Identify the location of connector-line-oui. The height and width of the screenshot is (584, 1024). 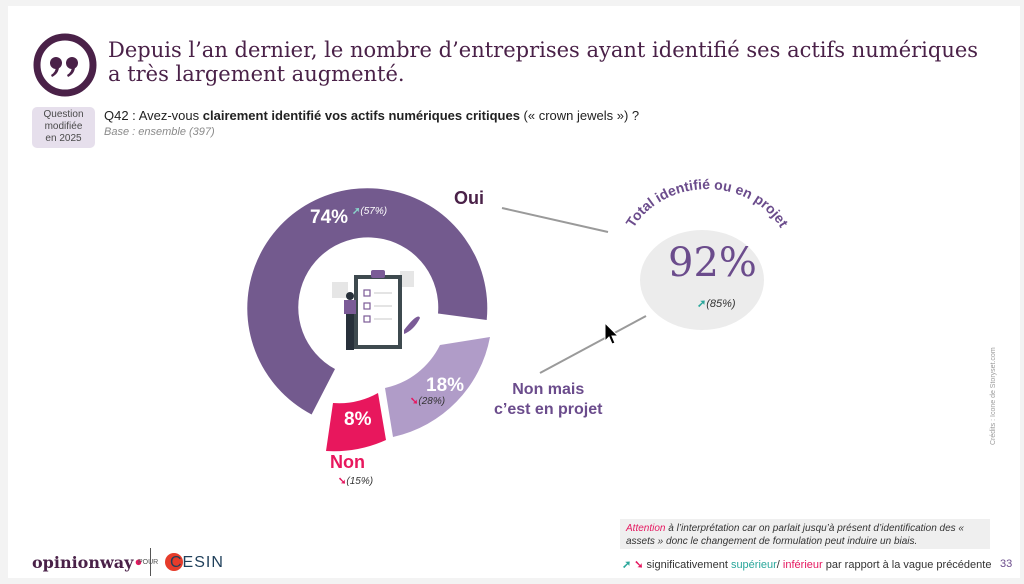
(555, 220).